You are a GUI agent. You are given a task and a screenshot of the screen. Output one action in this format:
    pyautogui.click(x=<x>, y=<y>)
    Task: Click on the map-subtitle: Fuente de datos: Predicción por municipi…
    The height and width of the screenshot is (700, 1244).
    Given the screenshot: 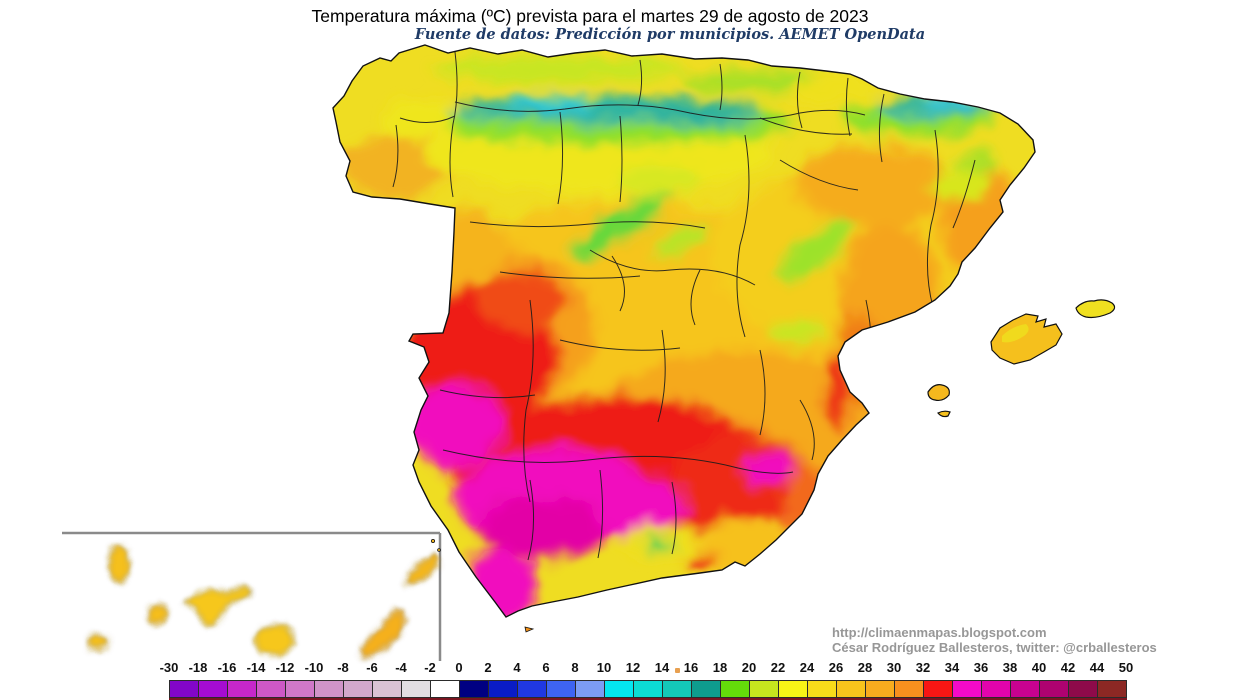 What is the action you would take?
    pyautogui.click(x=670, y=34)
    